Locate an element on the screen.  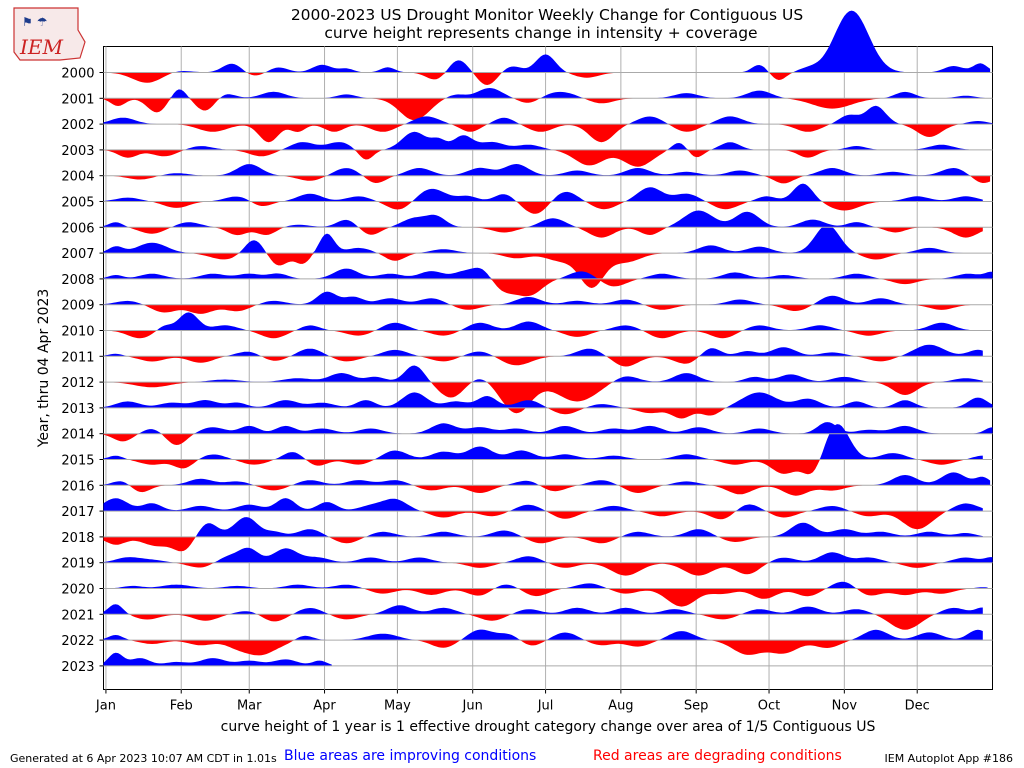
improving-area-2020 is located at coordinates (545, 585).